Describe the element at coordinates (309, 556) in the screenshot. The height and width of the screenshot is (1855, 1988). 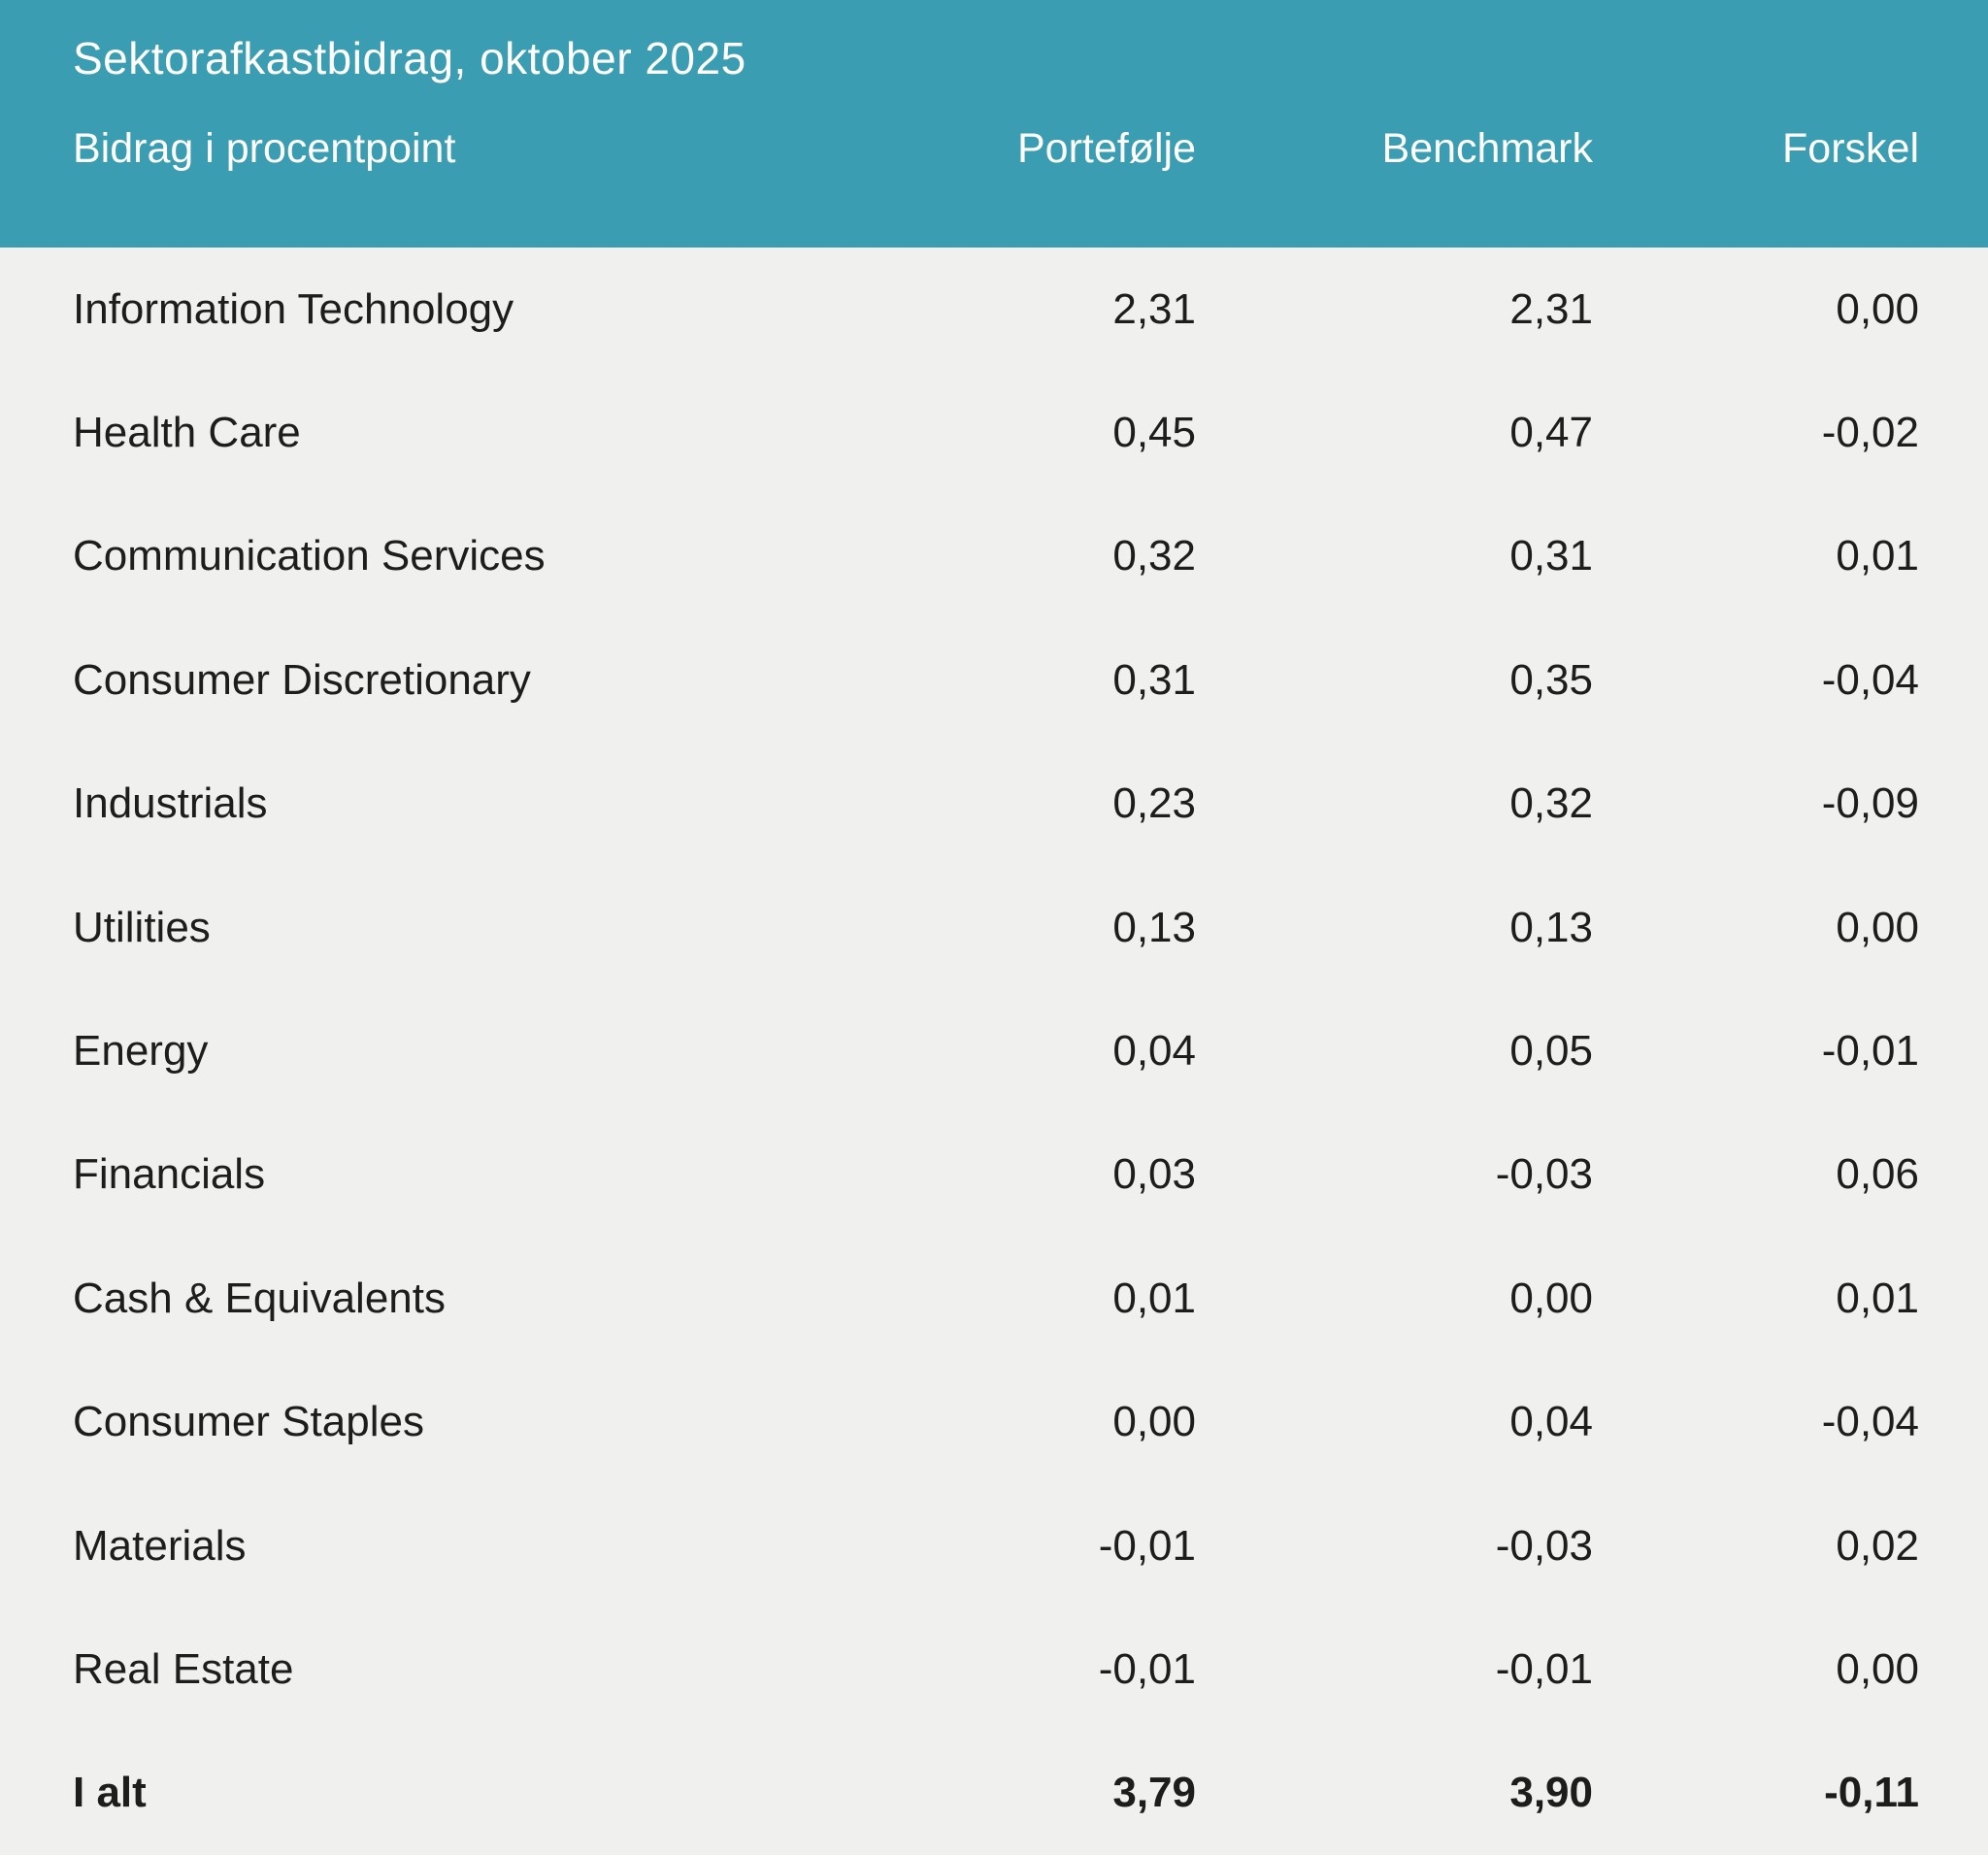
I see `sector-label: Communication Services` at that location.